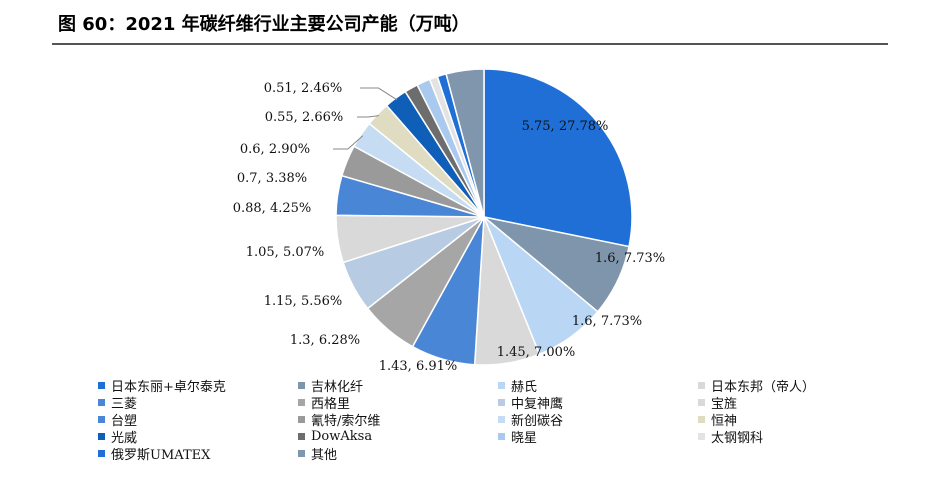 This screenshot has width=927, height=486. What do you see at coordinates (264, 24) in the screenshot?
I see `chart-title: 图 60：2021 年碳纤维行业主要公司产能（万吨）` at bounding box center [264, 24].